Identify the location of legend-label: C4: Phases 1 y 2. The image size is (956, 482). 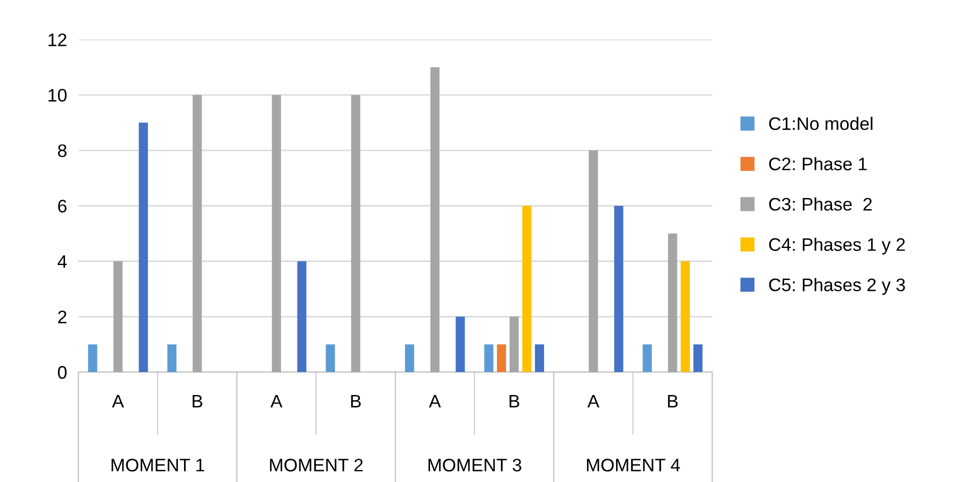
(837, 246).